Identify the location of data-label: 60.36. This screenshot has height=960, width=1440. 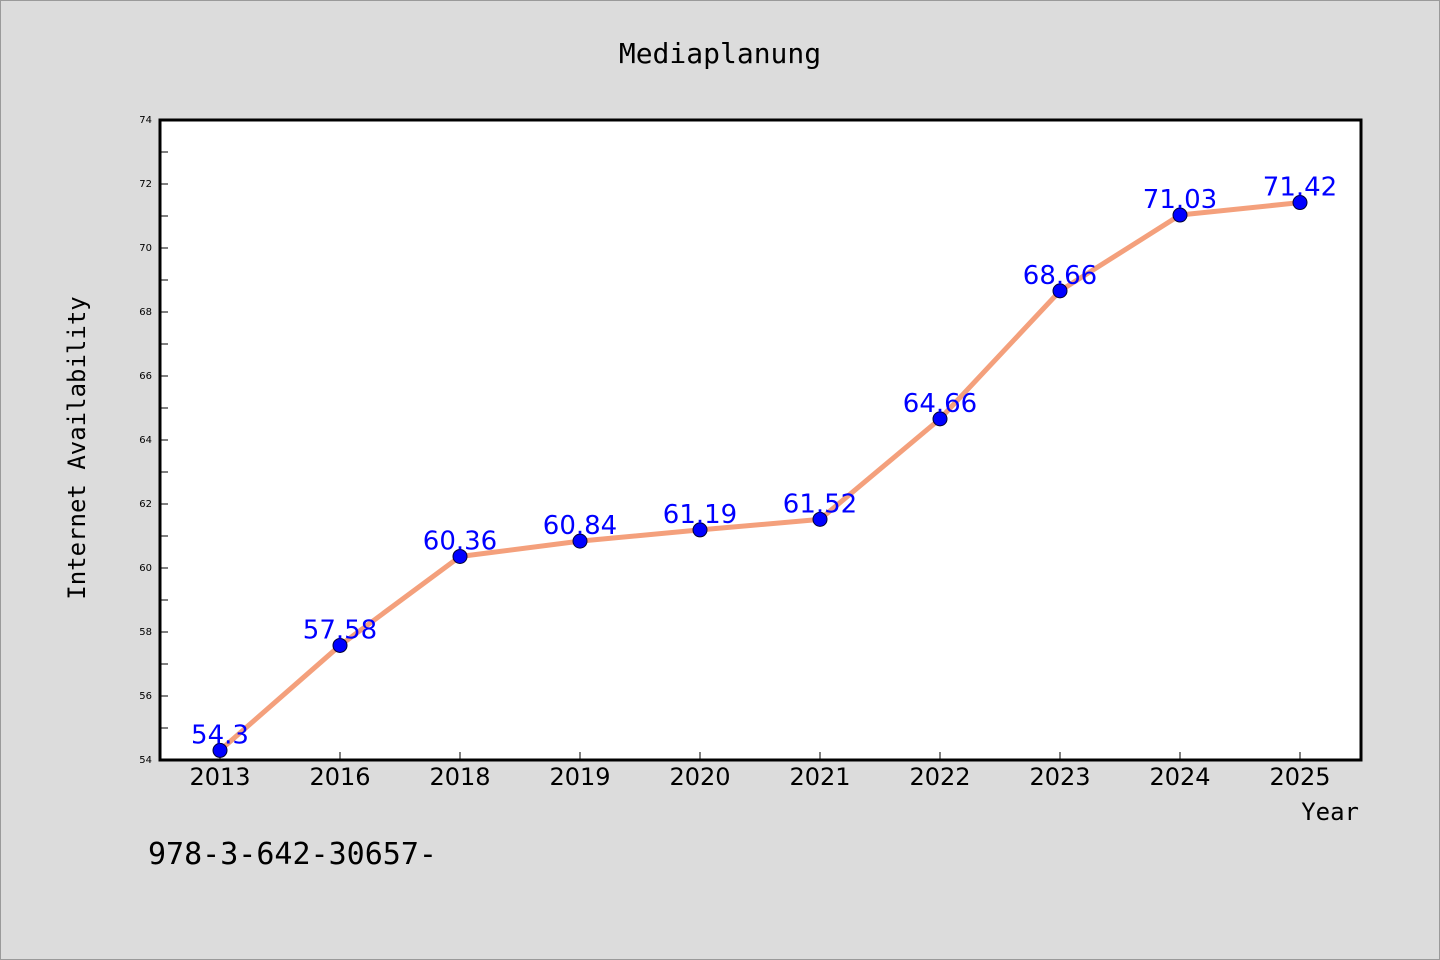
(460, 541).